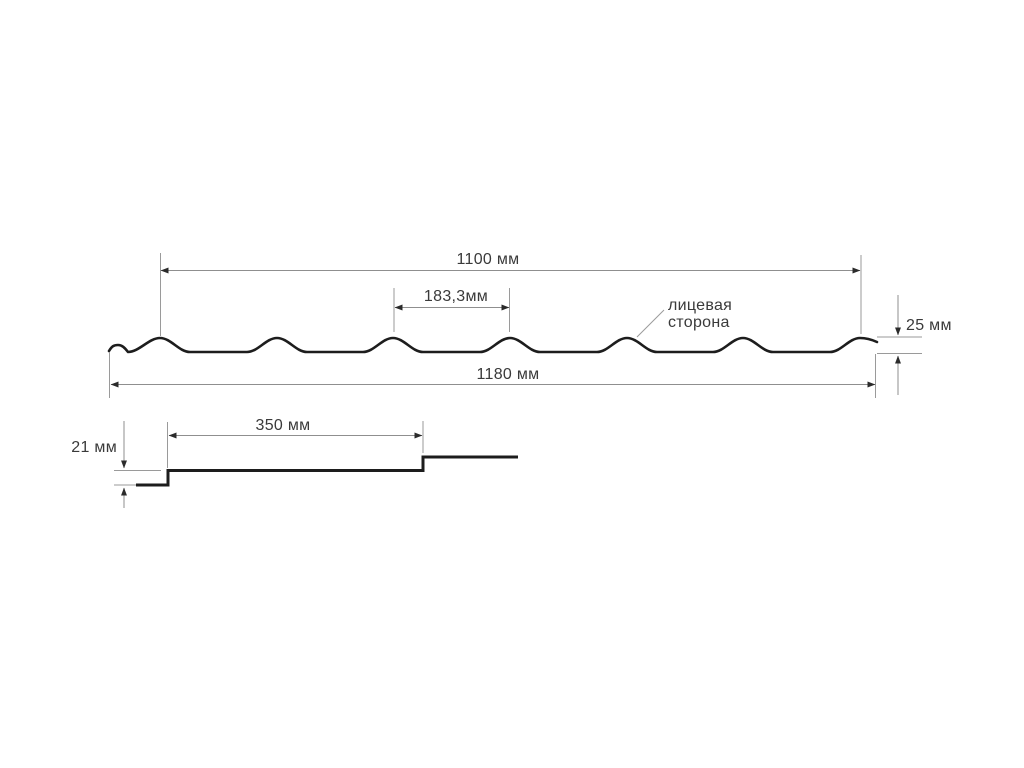 This screenshot has height=768, width=1024. Describe the element at coordinates (508, 374) in the screenshot. I see `dimension-label: 1180 мм` at that location.